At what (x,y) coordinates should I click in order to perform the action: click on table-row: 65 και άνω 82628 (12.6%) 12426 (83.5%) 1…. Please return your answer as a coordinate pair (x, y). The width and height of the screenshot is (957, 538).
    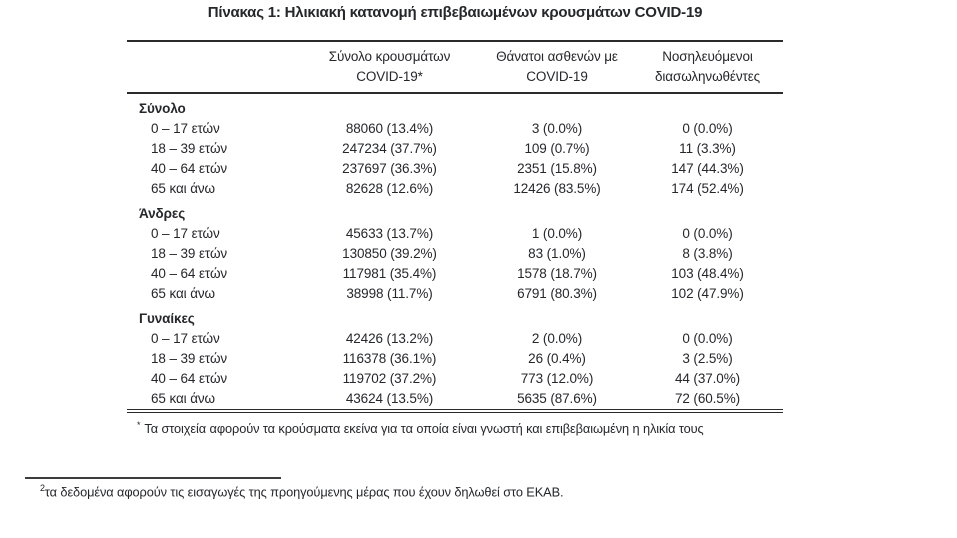
    Looking at the image, I should click on (455, 189).